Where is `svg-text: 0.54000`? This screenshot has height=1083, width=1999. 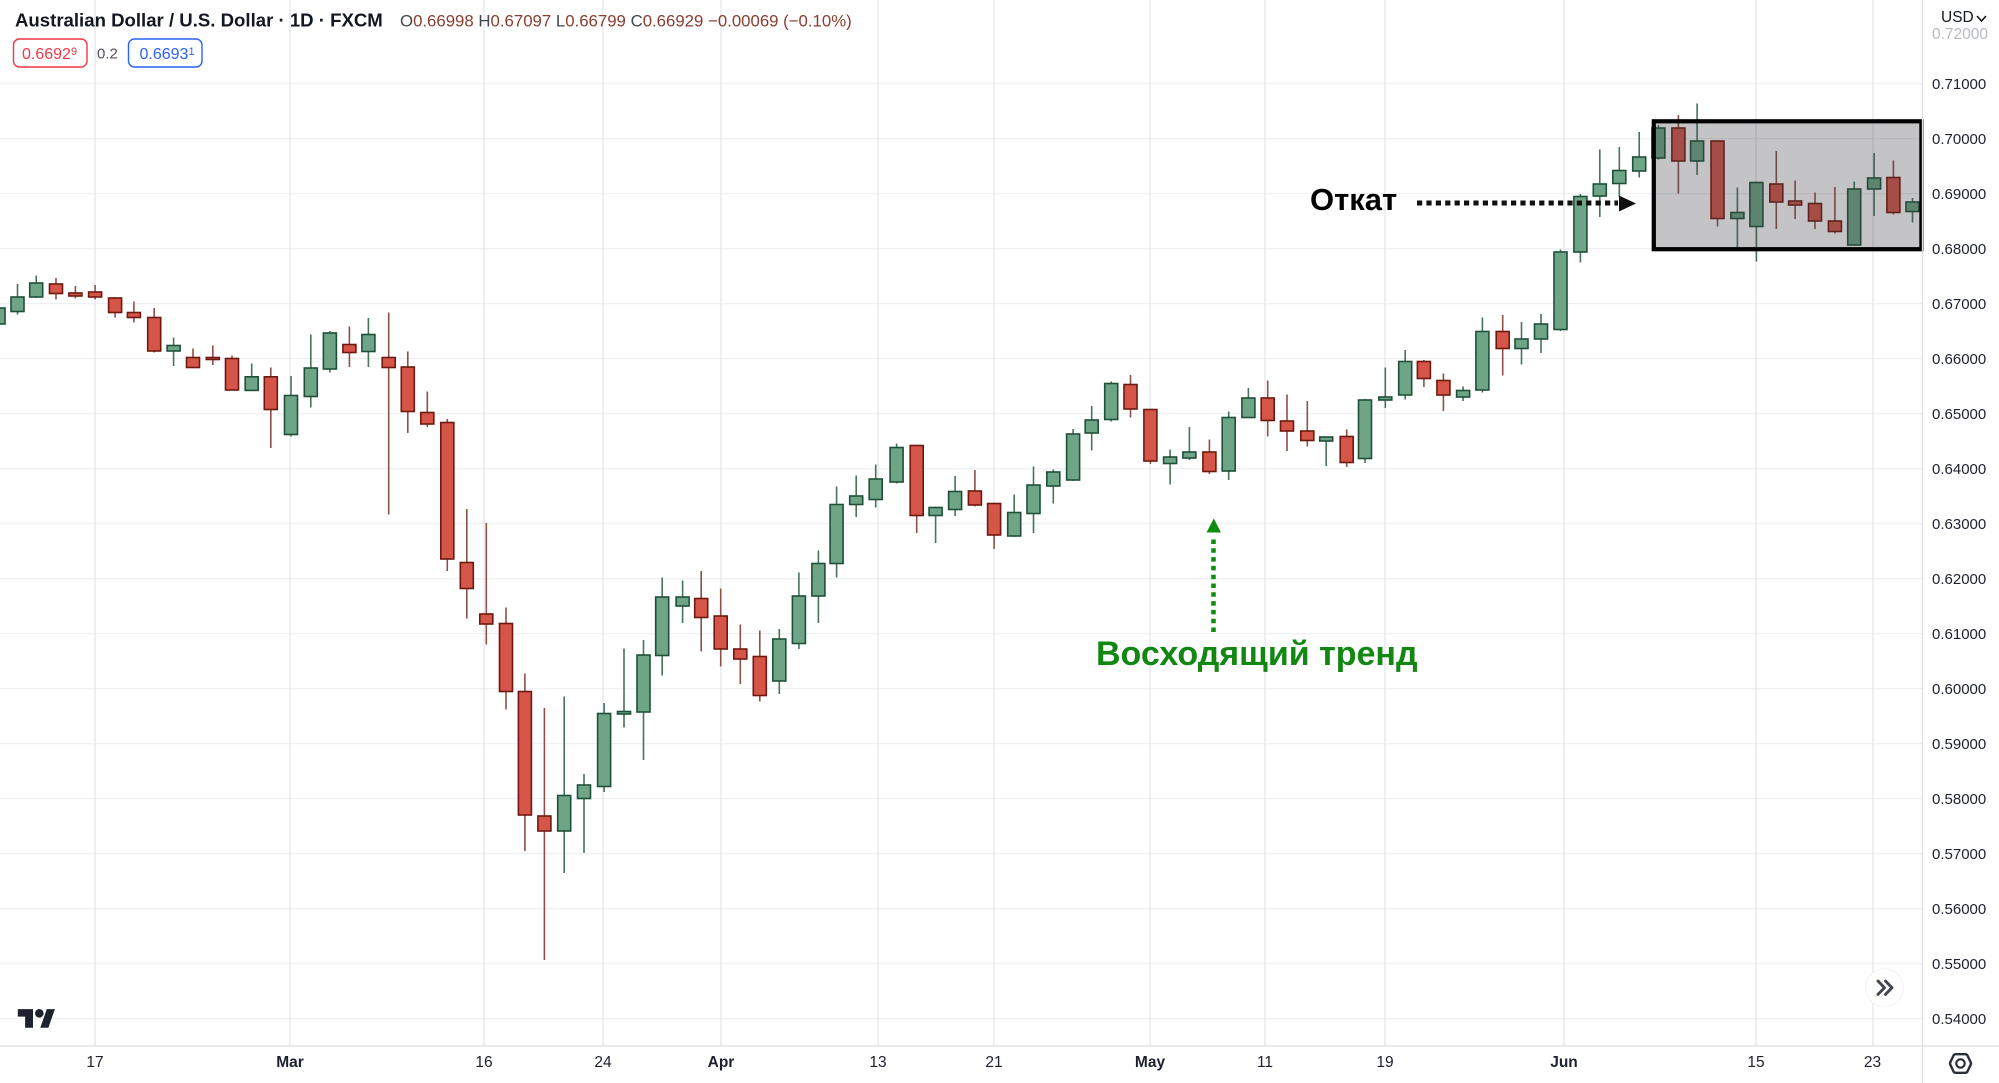 svg-text: 0.54000 is located at coordinates (1959, 1019).